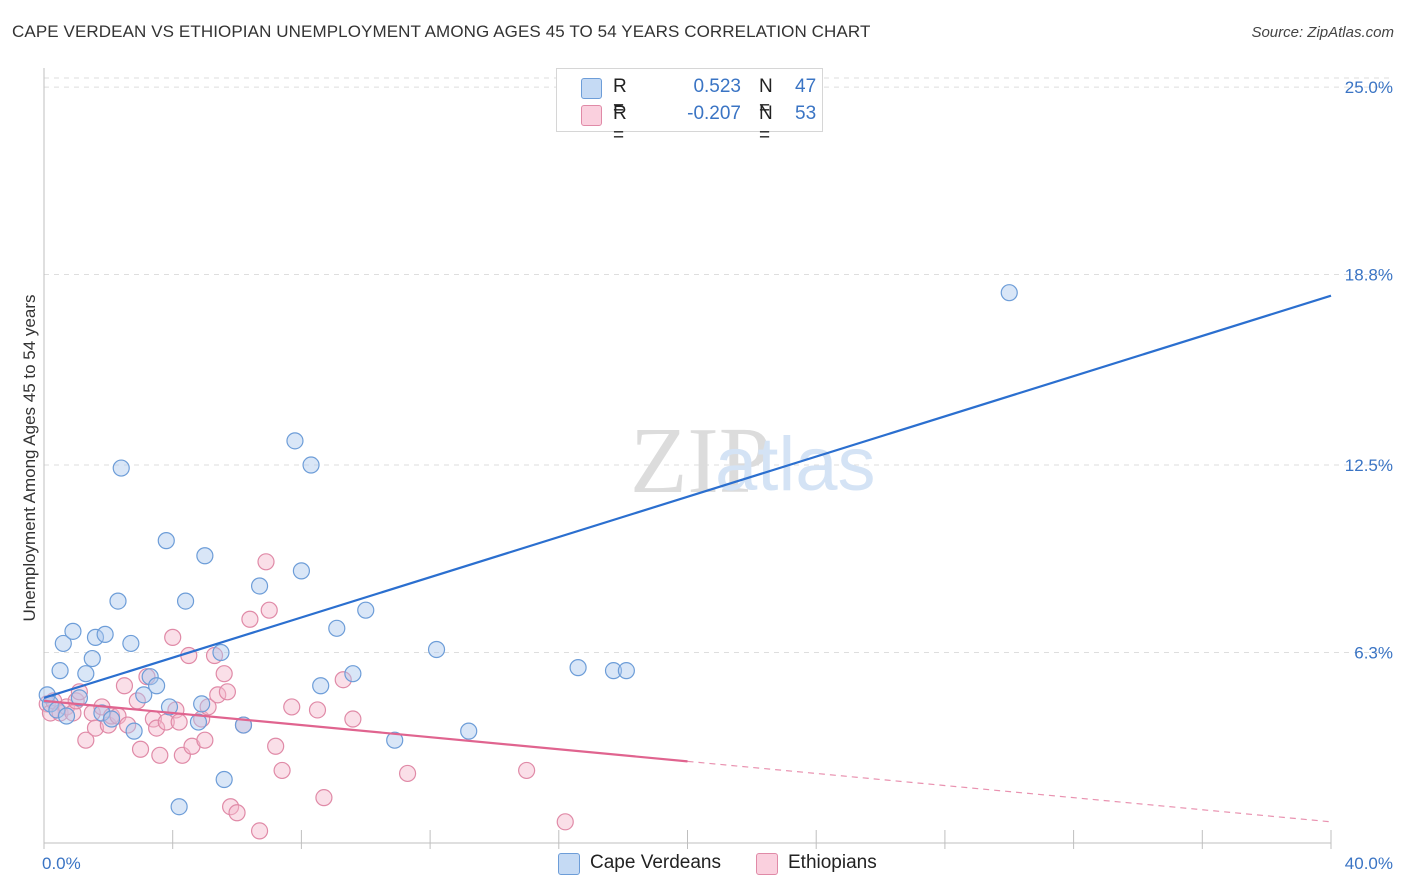 Image resolution: width=1406 pixels, height=892 pixels. Describe the element at coordinates (1369, 87) in the screenshot. I see `y-tick-label: 25.0%` at that location.